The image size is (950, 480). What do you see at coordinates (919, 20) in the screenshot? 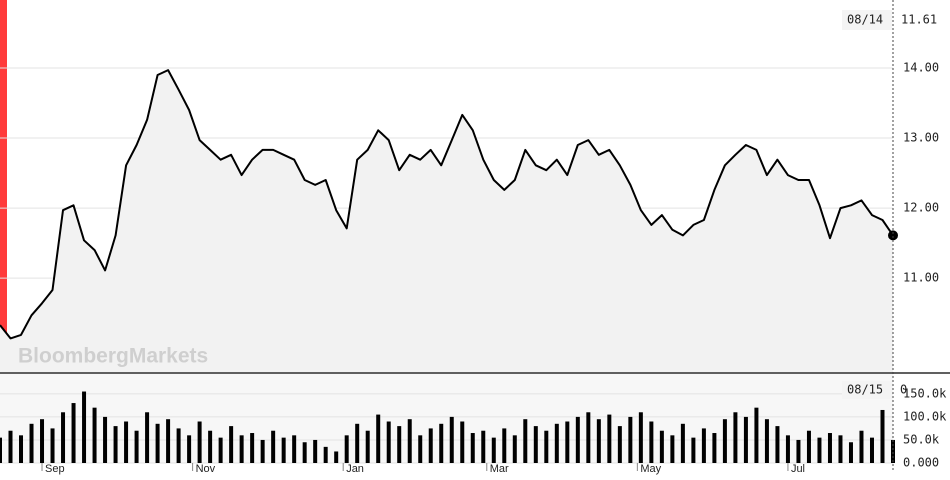
I see `last-value: 11.61` at bounding box center [919, 20].